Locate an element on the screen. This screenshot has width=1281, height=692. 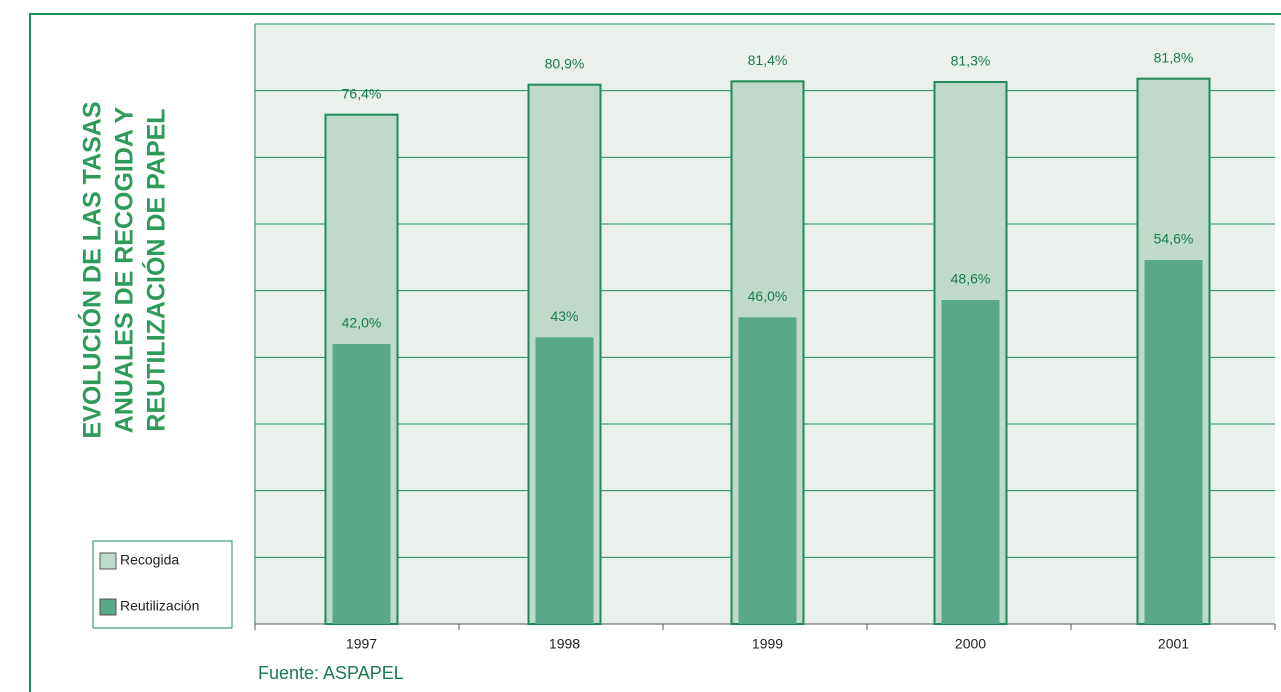
legend-label: Recogida is located at coordinates (149, 560).